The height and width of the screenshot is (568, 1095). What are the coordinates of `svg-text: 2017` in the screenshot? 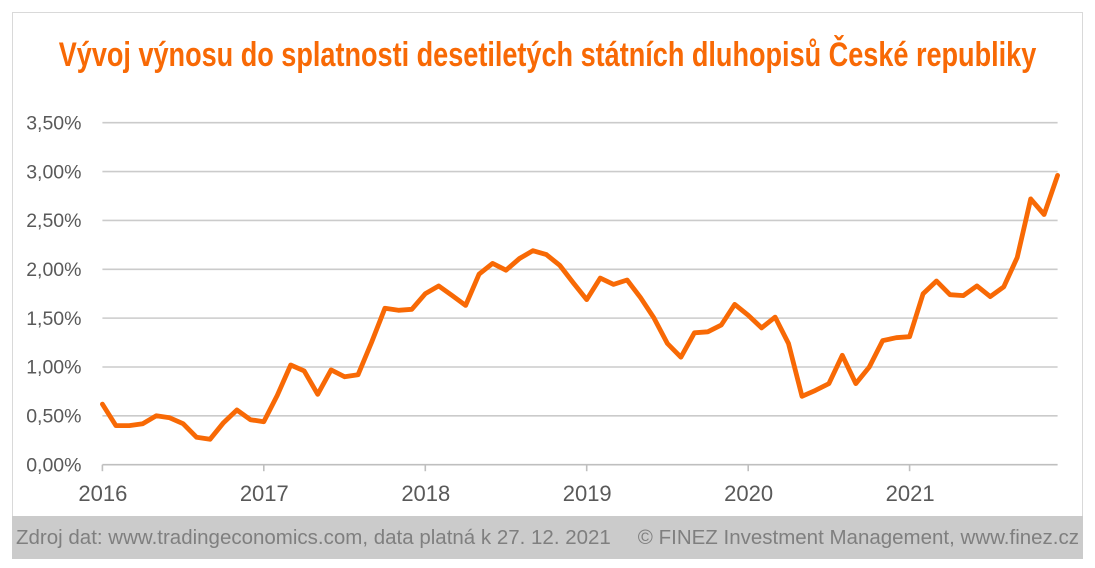 It's located at (264, 493).